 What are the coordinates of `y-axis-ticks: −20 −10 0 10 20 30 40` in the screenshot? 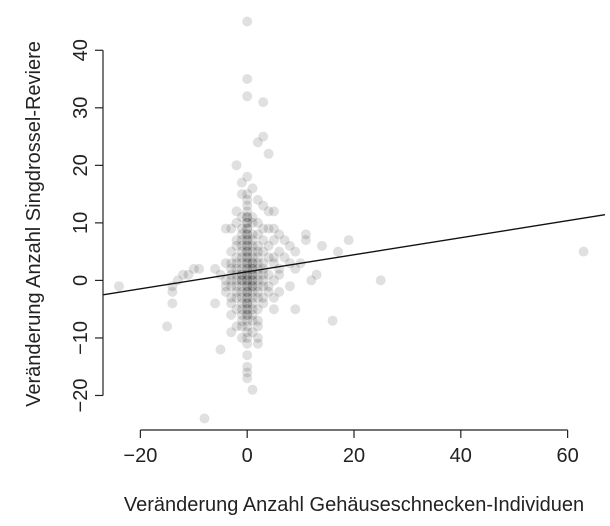 It's located at (86, 225).